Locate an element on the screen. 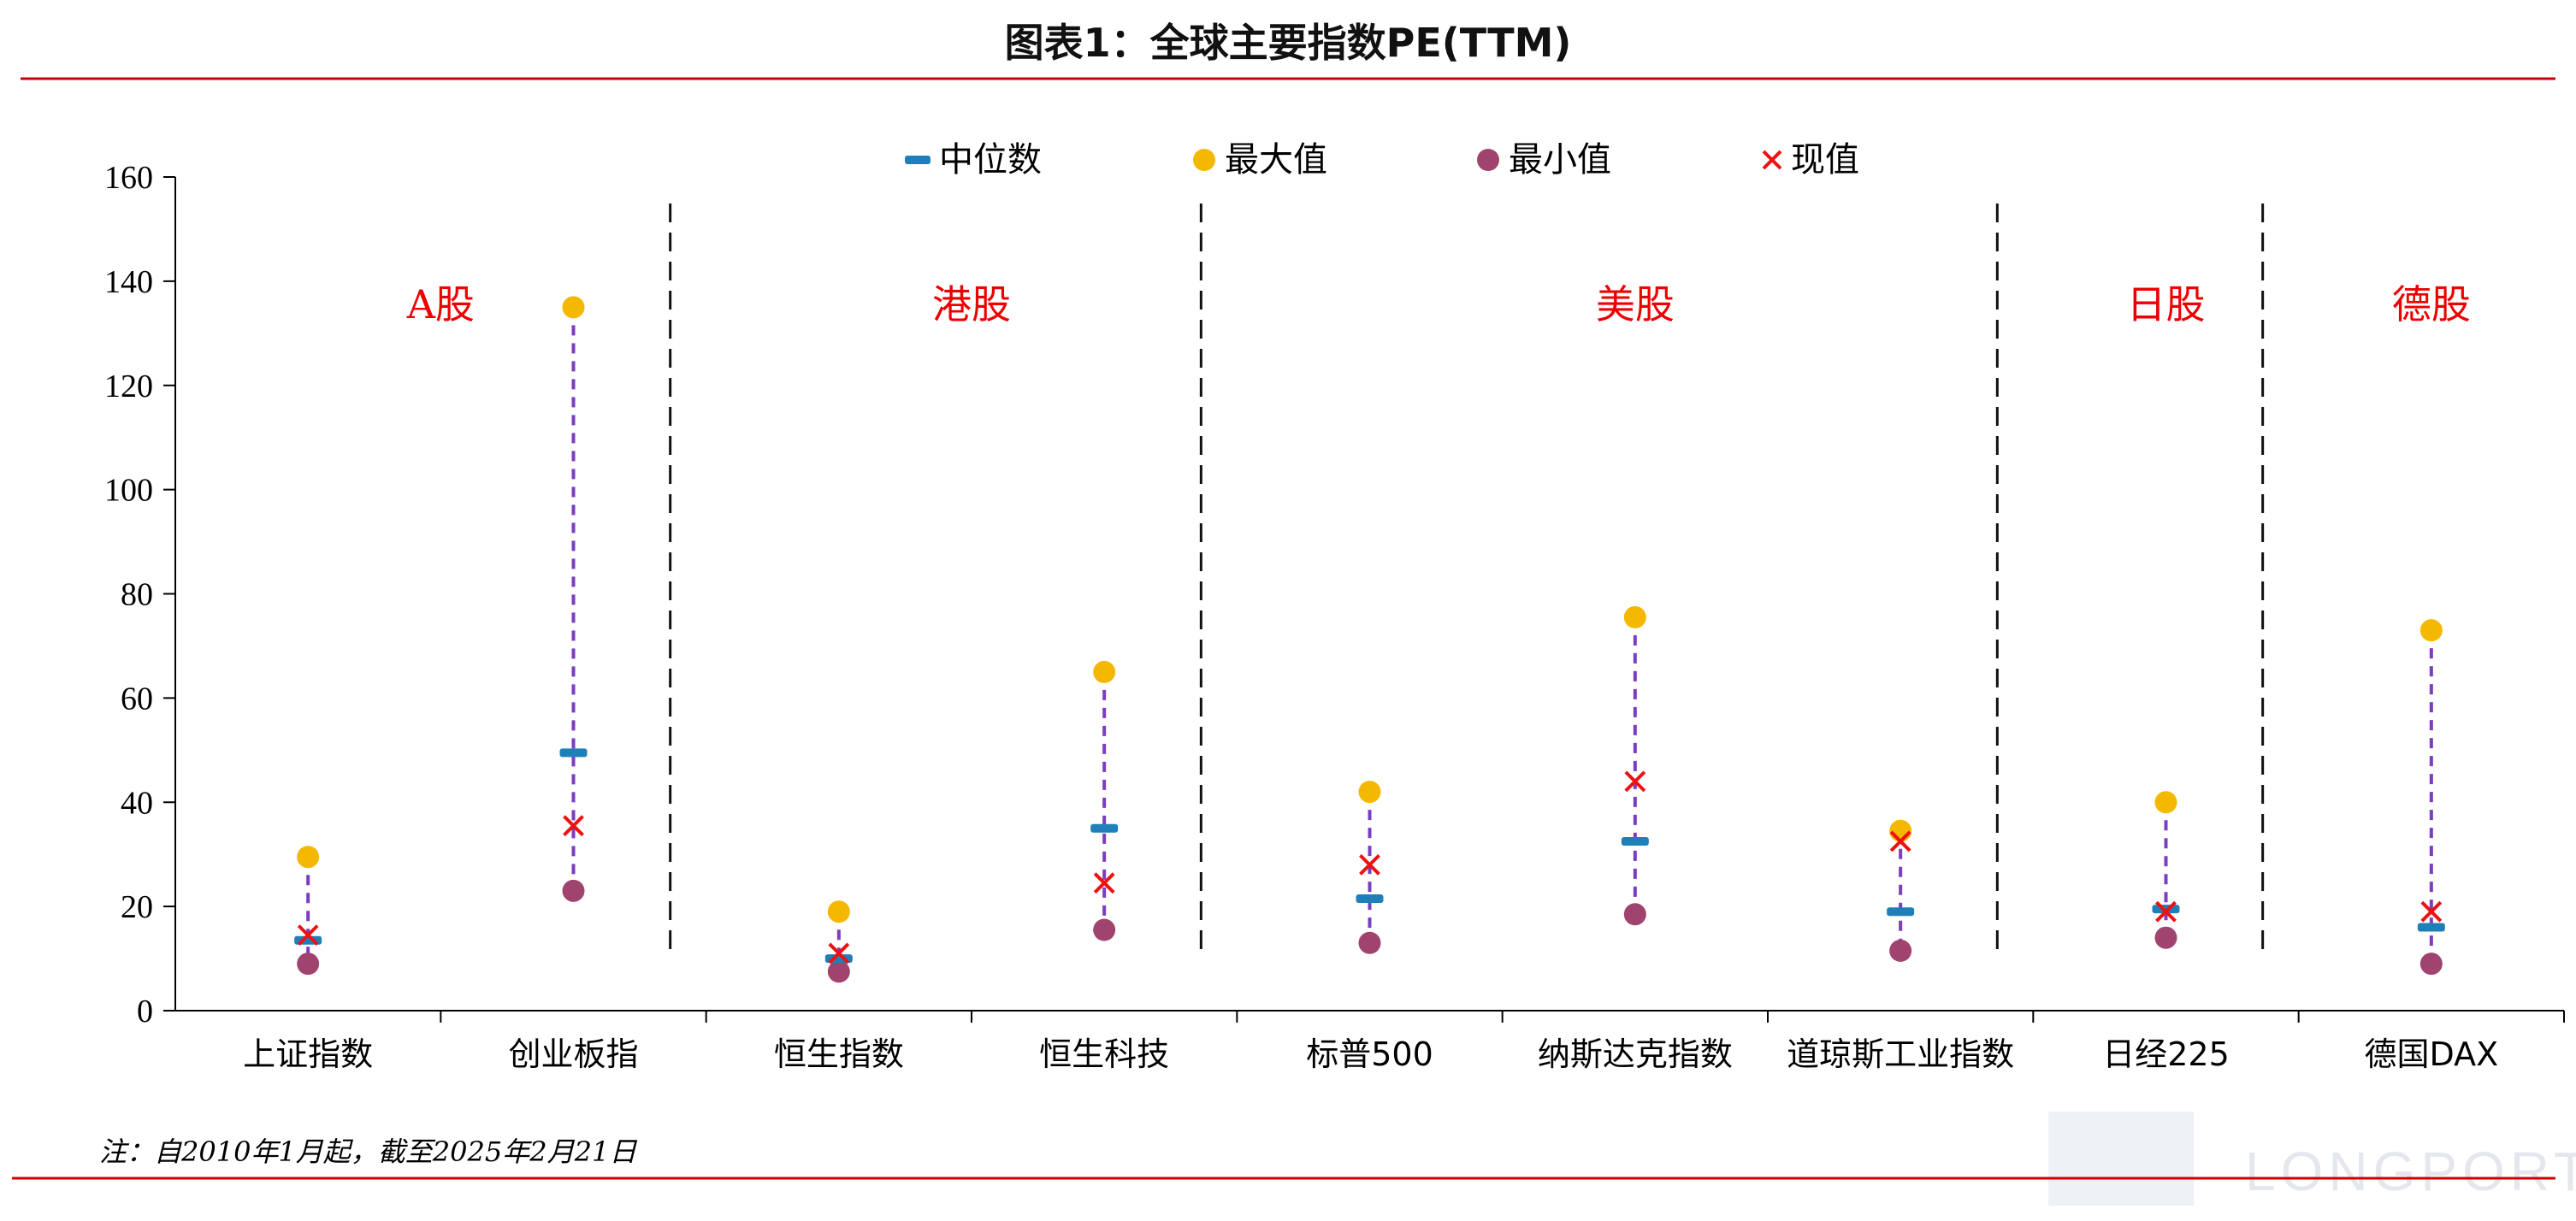  y-tick-label: 80 is located at coordinates (137, 595).